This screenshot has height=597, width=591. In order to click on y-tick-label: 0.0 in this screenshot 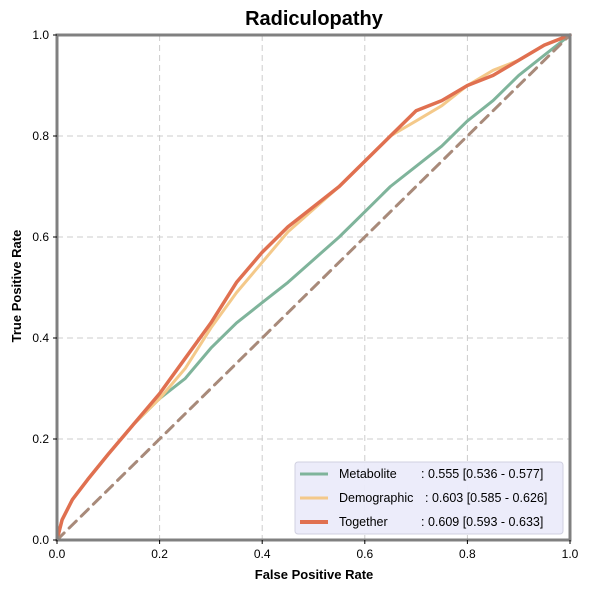, I will do `click(40, 540)`.